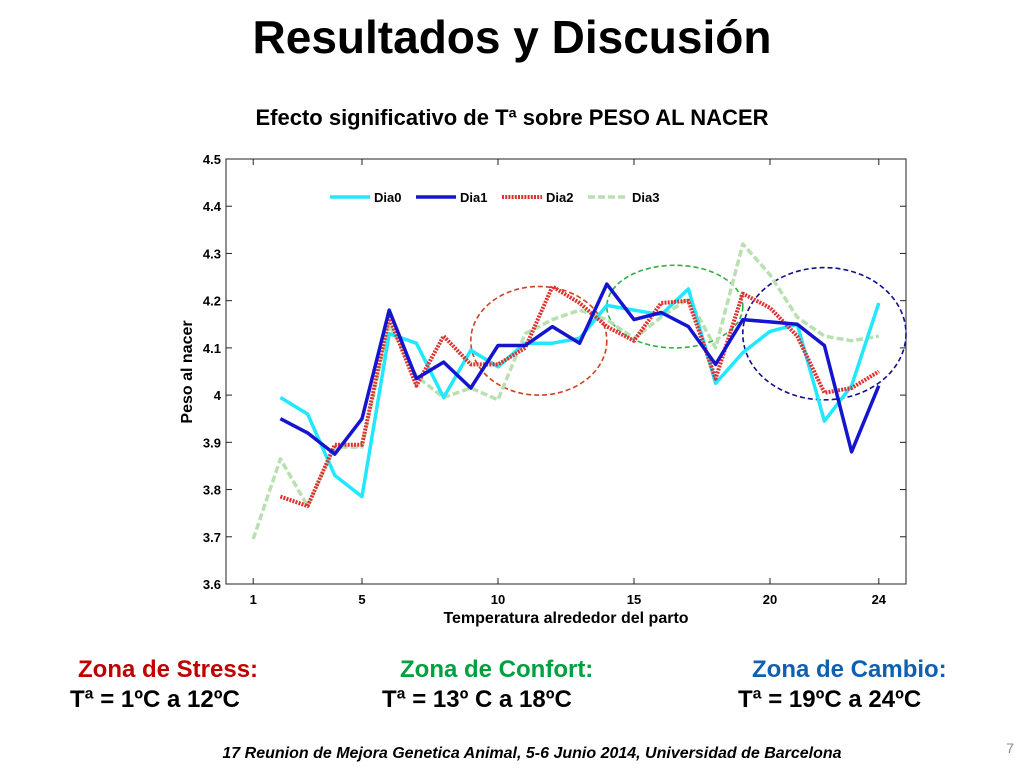 The width and height of the screenshot is (1024, 768). Describe the element at coordinates (187, 371) in the screenshot. I see `y-axis-label: Peso al nacer` at that location.